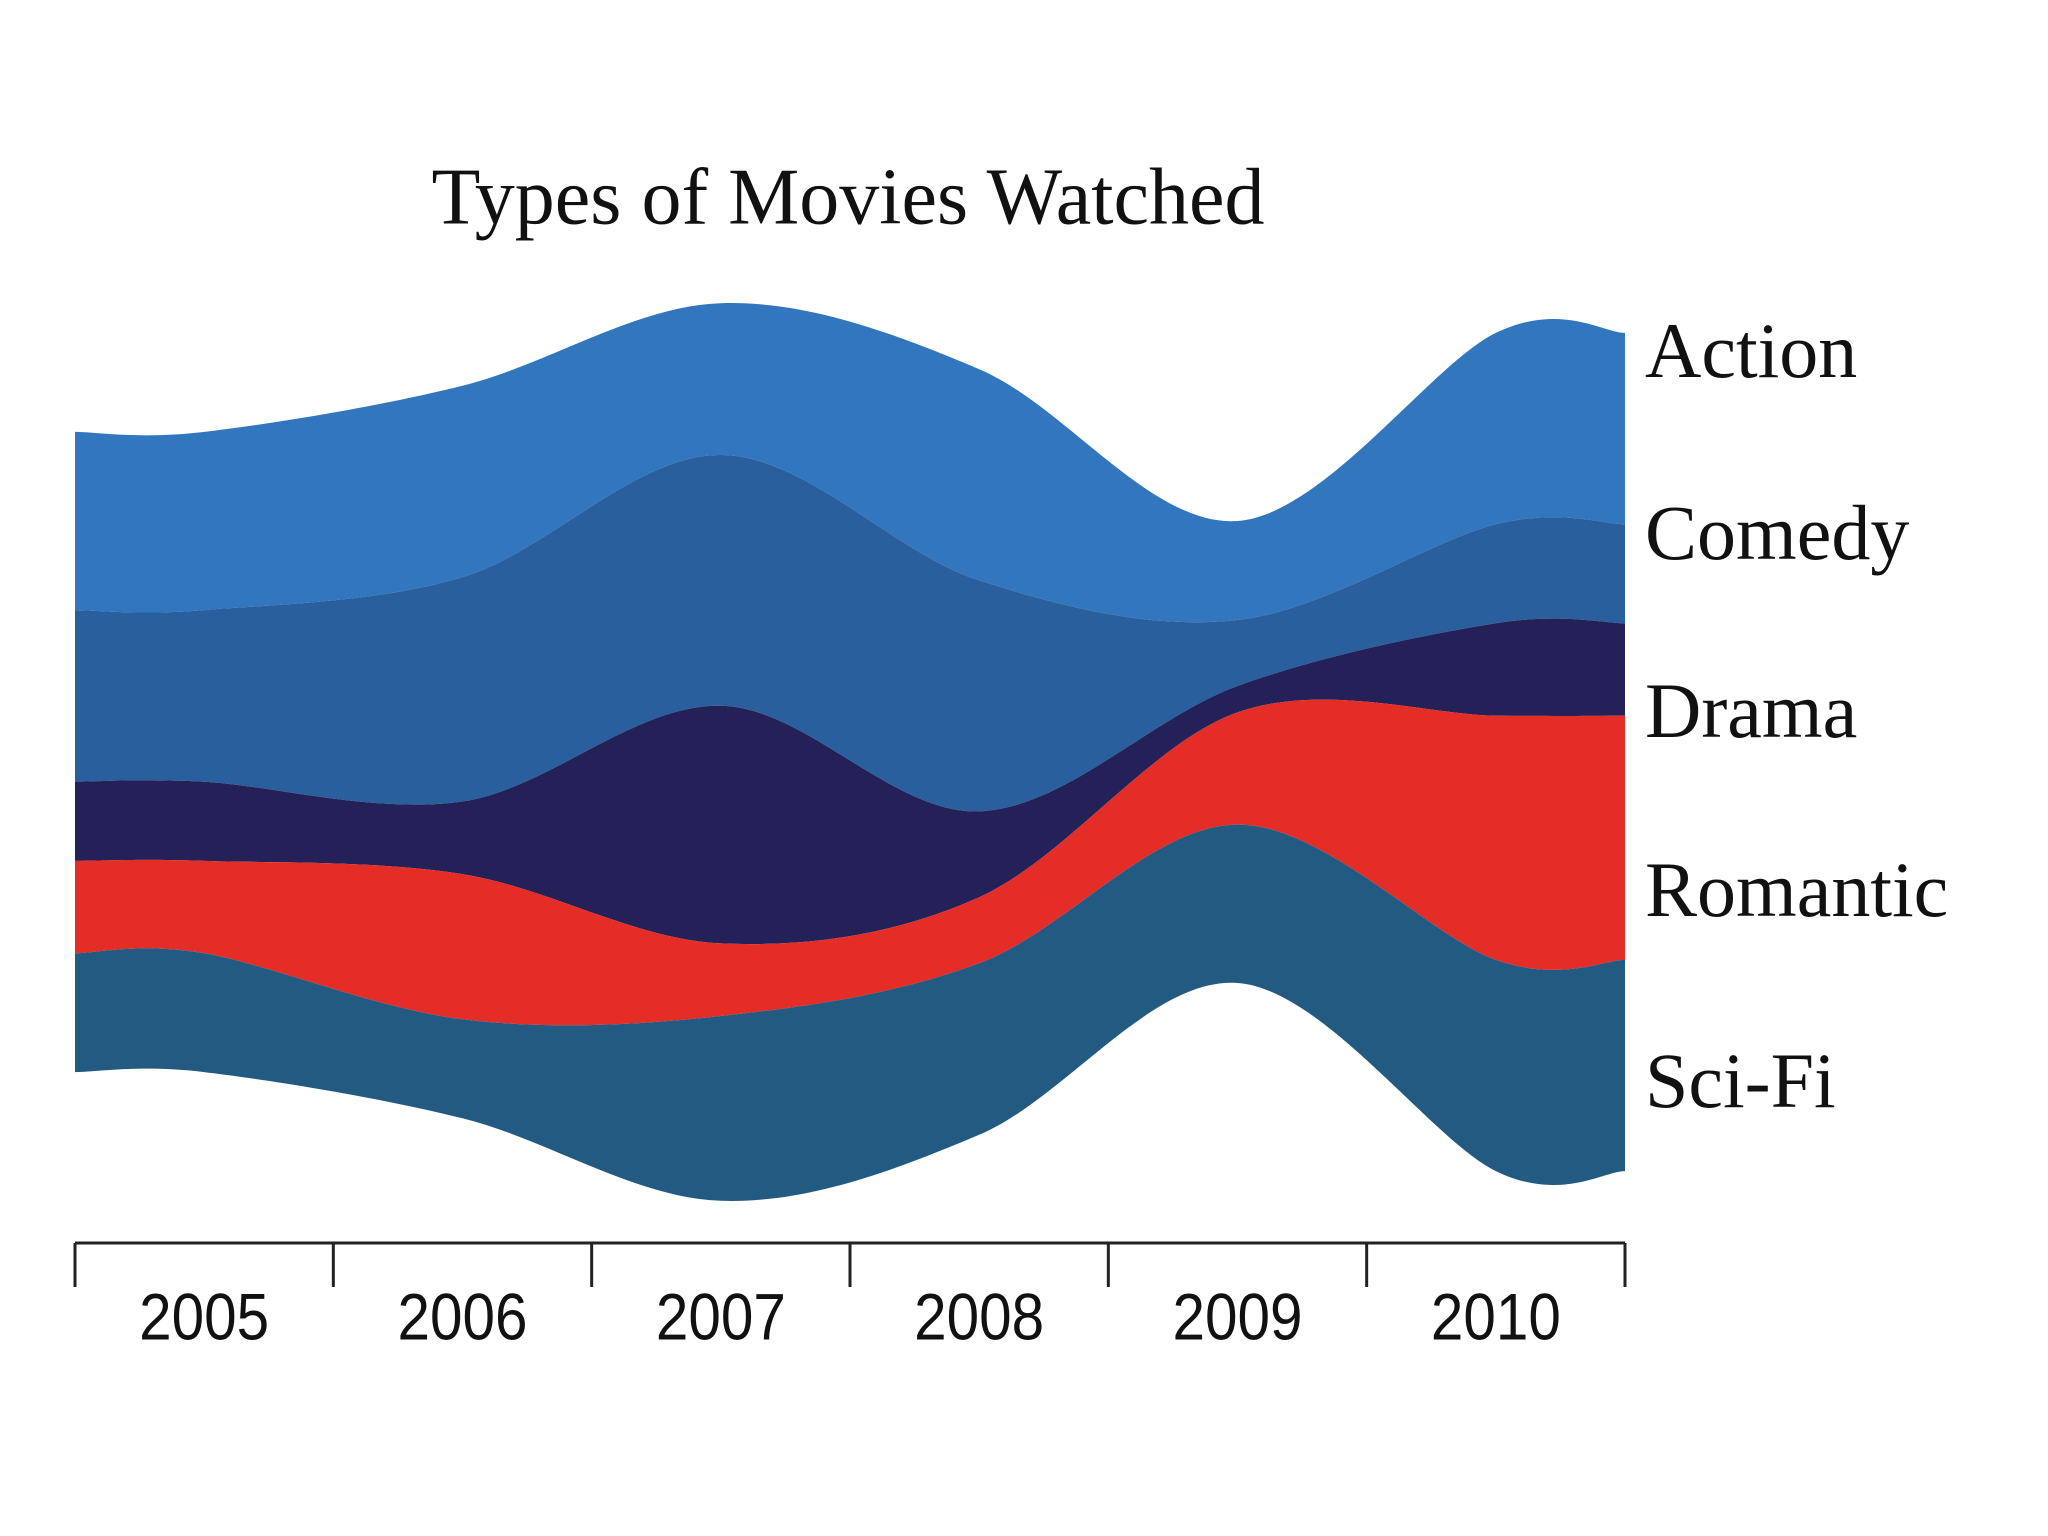  Describe the element at coordinates (1751, 350) in the screenshot. I see `legend-label: Action` at that location.